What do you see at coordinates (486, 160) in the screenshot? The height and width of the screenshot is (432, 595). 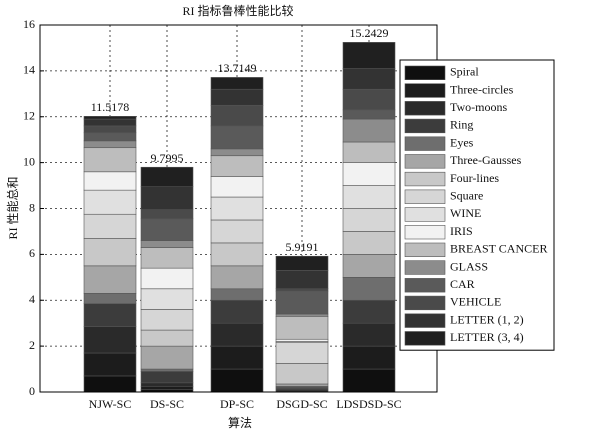 I see `legend-label: Three-Gausses` at bounding box center [486, 160].